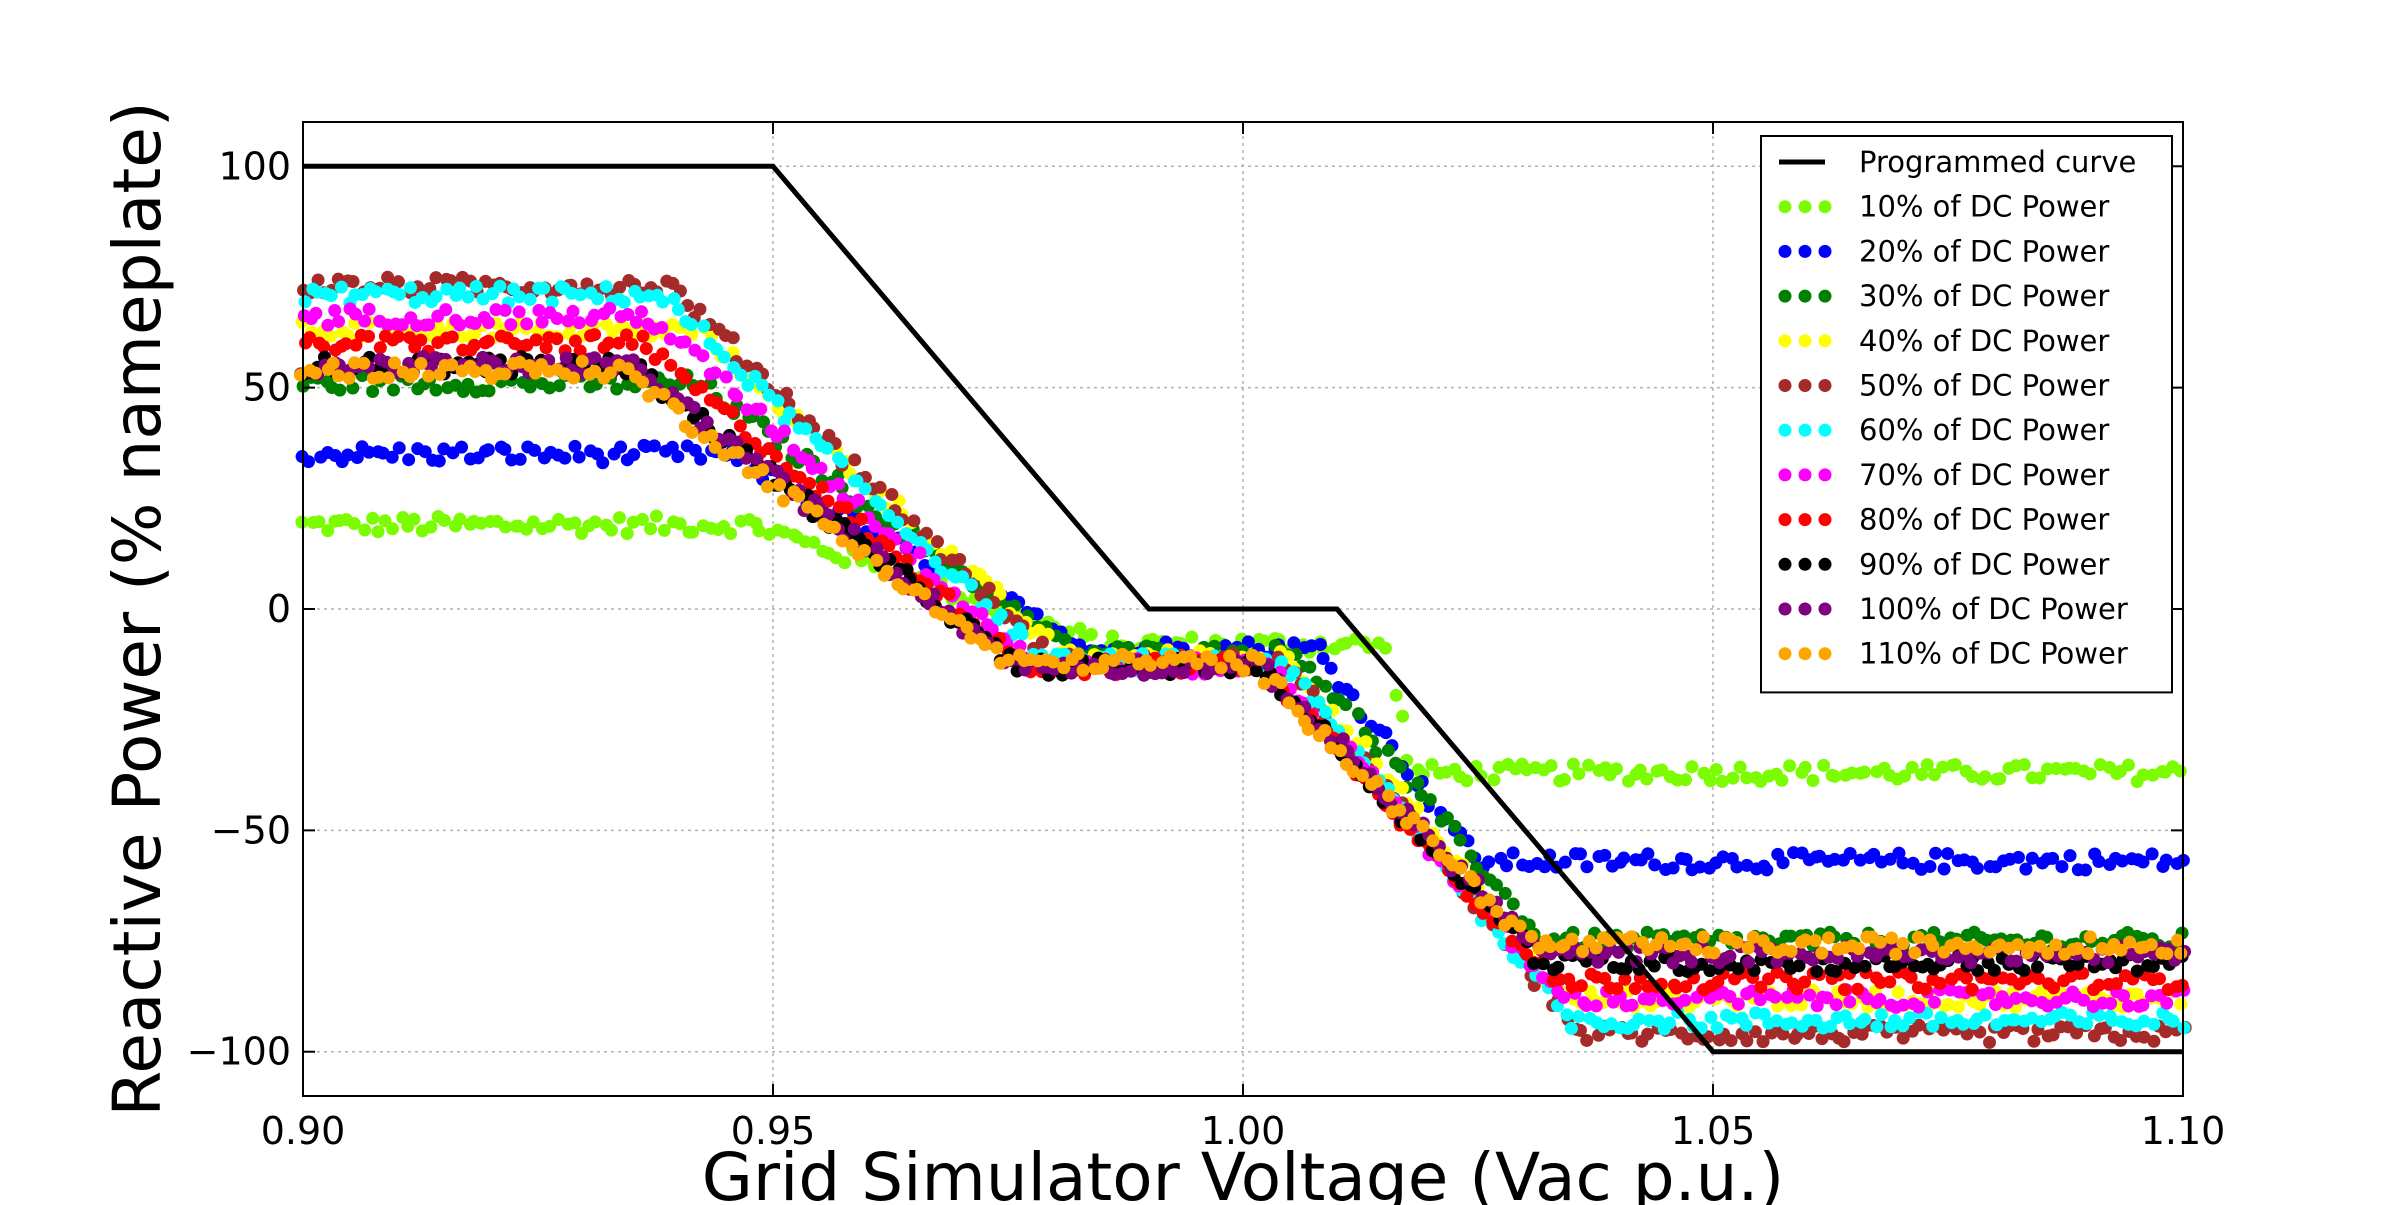  I want to click on legend-label: 20% of DC Power, so click(1984, 251).